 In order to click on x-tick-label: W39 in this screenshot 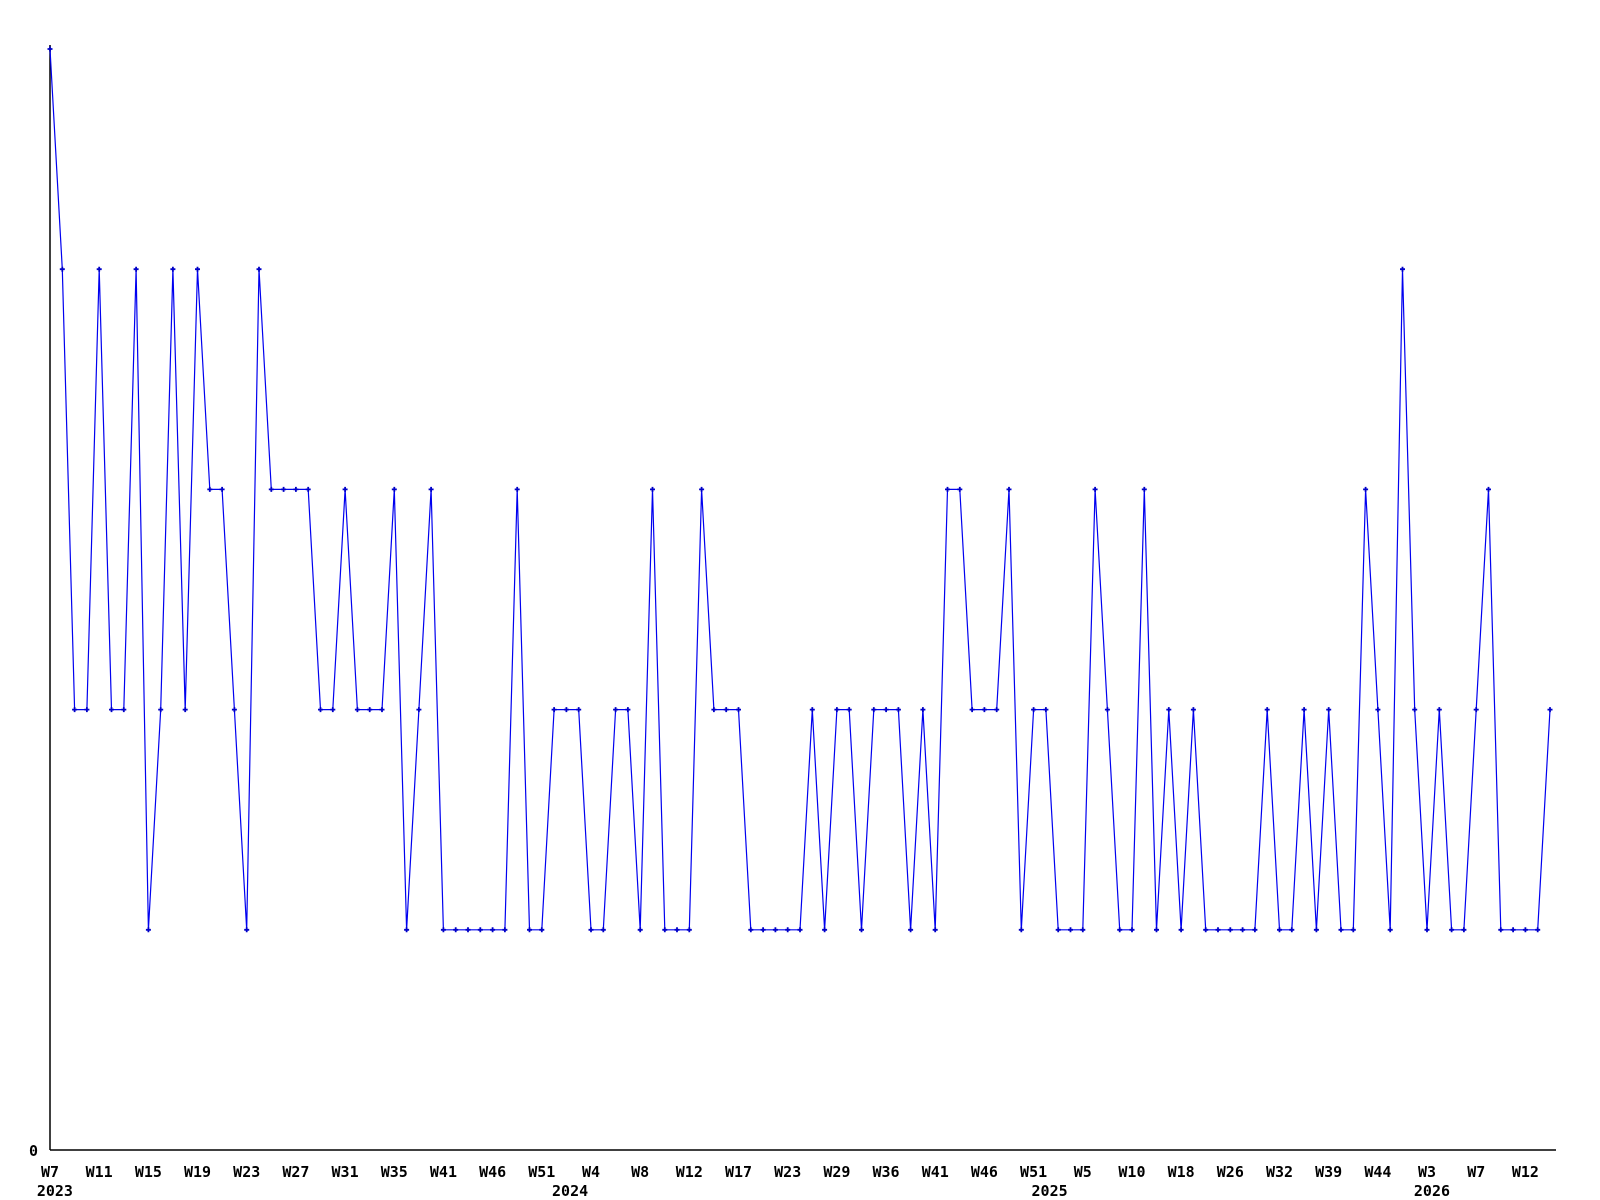, I will do `click(1328, 1172)`.